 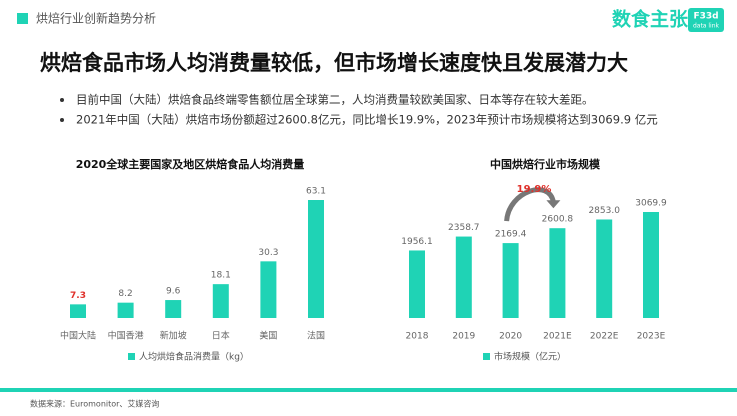 What do you see at coordinates (604, 337) in the screenshot?
I see `x-tick-label: 2022E` at bounding box center [604, 337].